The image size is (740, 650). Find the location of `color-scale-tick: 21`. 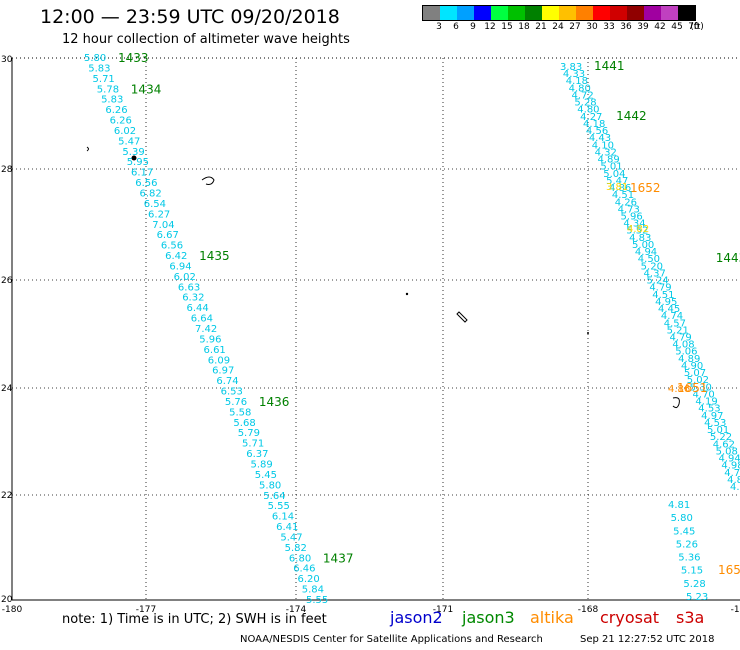

color-scale-tick: 21 is located at coordinates (541, 27).